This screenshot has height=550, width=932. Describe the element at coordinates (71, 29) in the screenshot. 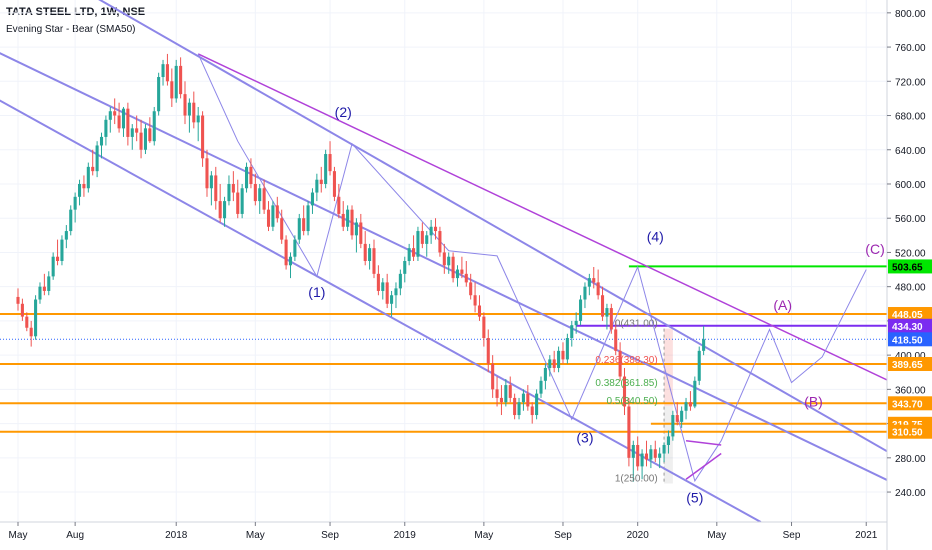

I see `indicator-label: Evening Star - Bear (SMA50)` at that location.